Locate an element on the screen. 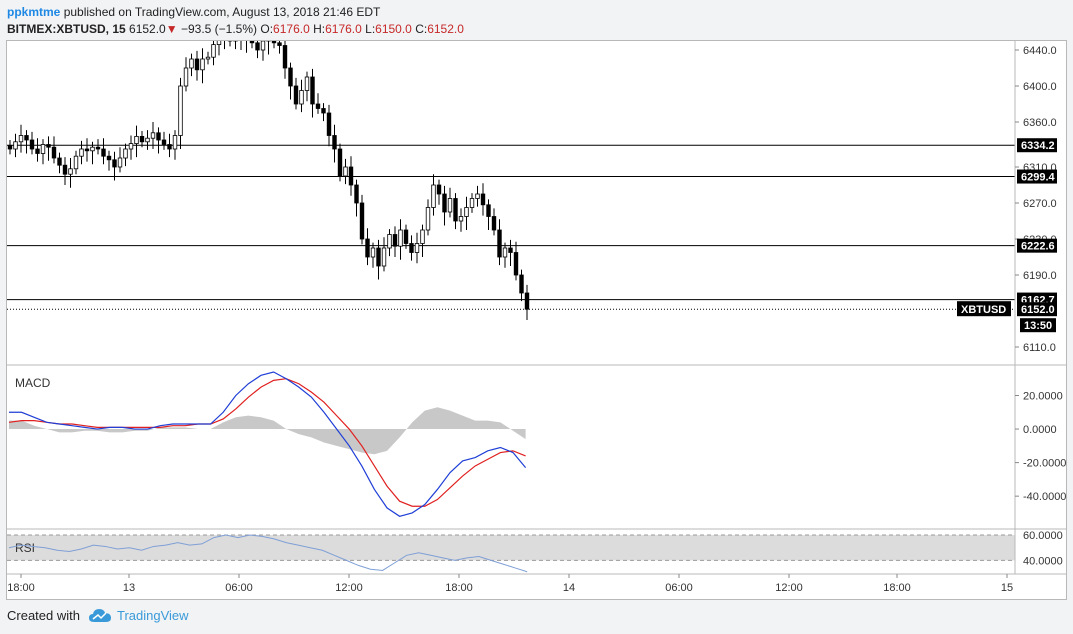 This screenshot has height=634, width=1073. footer: Created with TradingView is located at coordinates (98, 615).